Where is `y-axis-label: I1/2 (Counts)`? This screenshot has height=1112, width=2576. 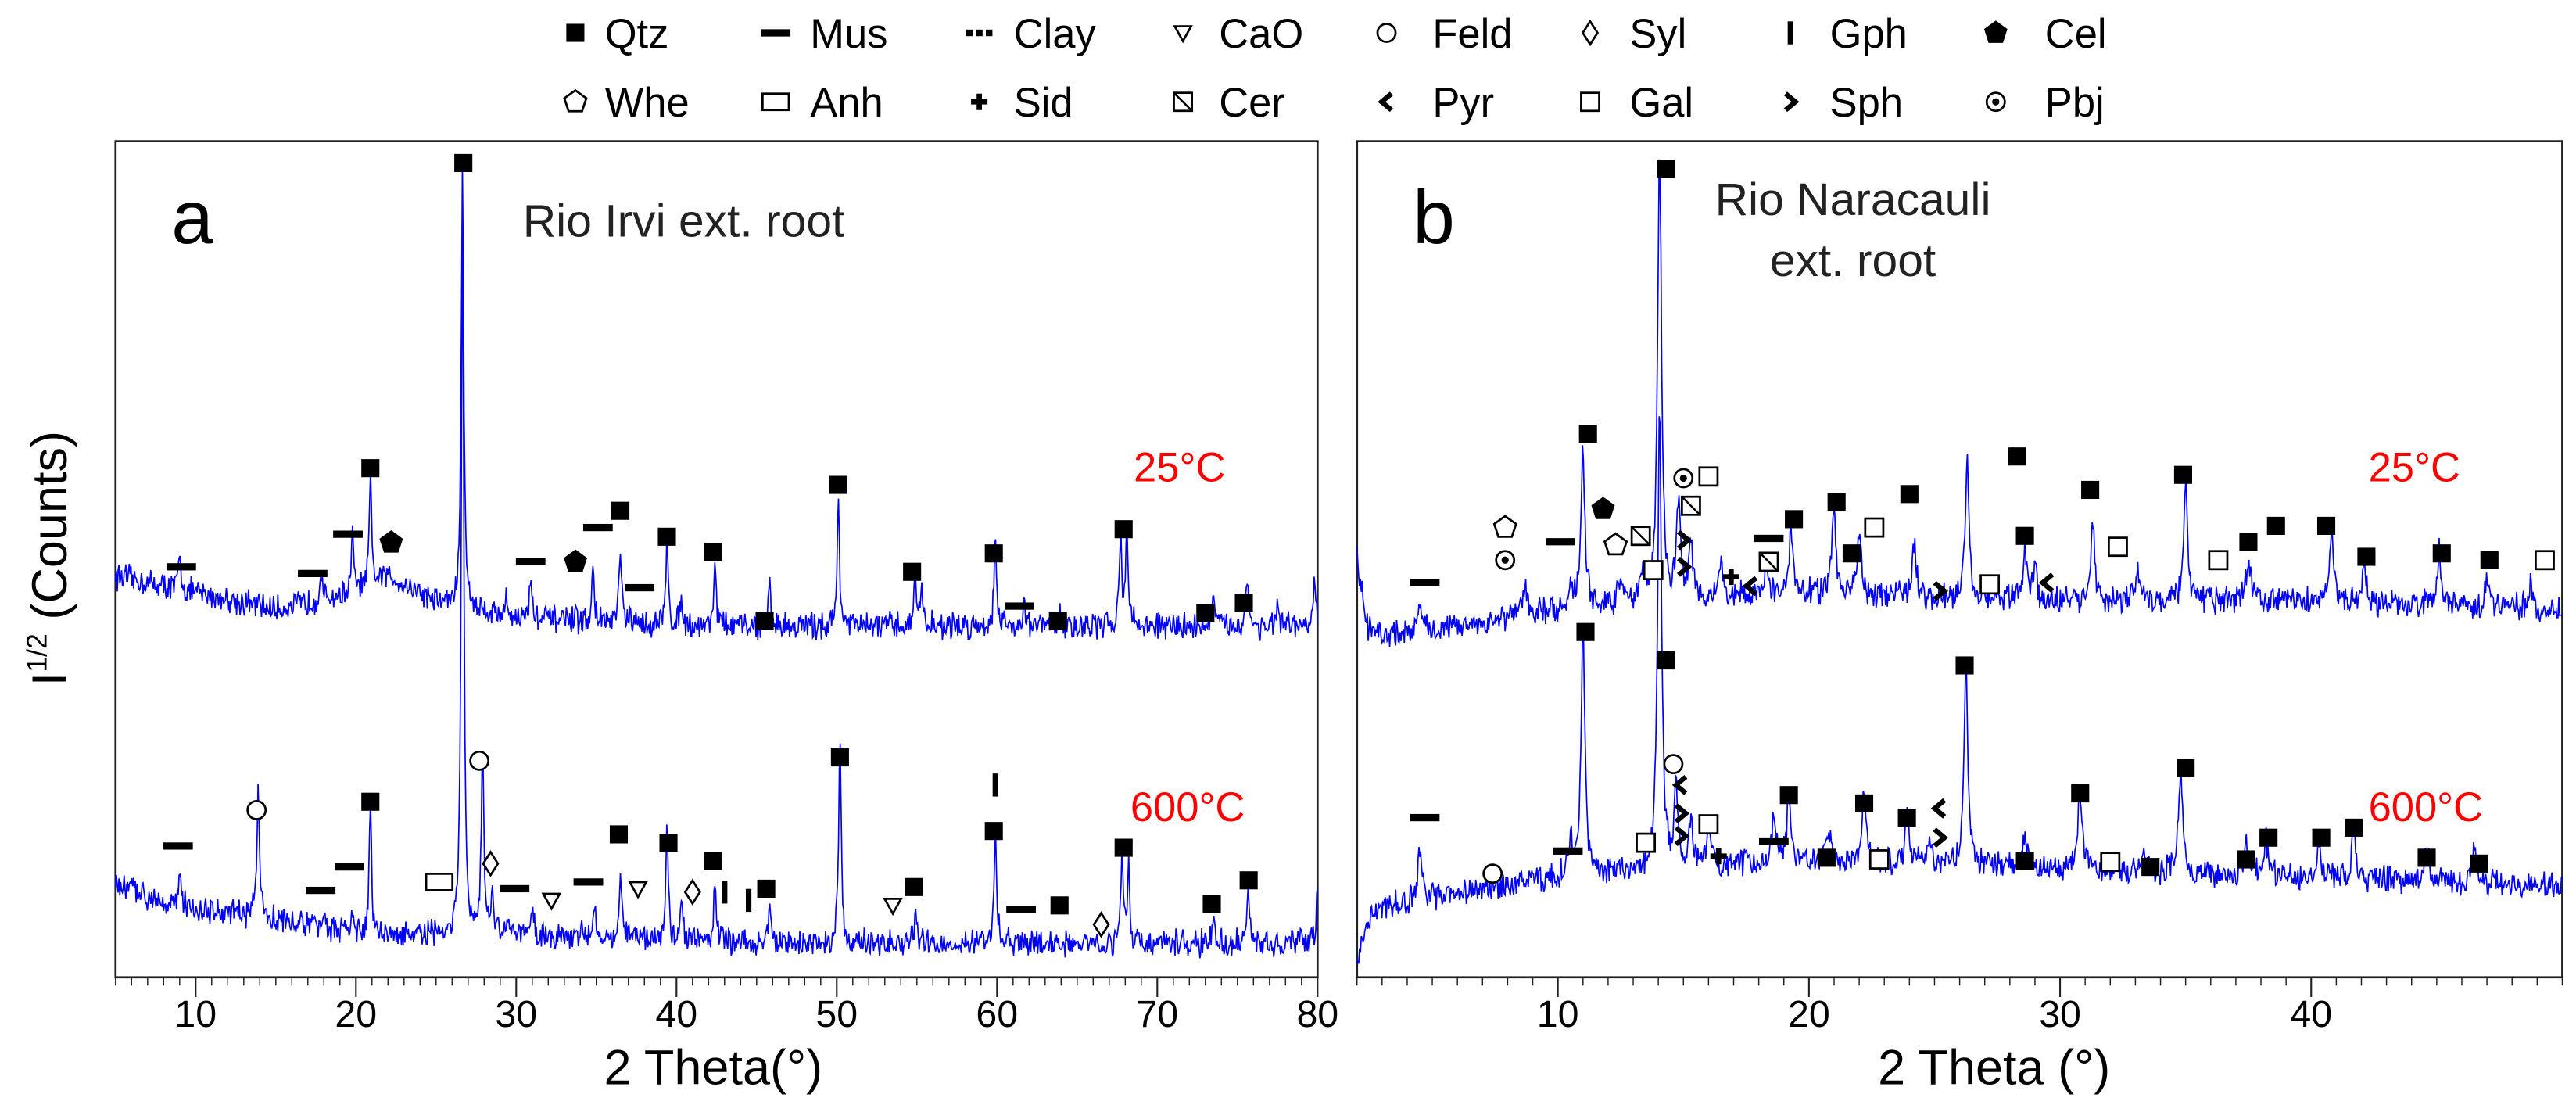 y-axis-label: I1/2 (Counts) is located at coordinates (49, 558).